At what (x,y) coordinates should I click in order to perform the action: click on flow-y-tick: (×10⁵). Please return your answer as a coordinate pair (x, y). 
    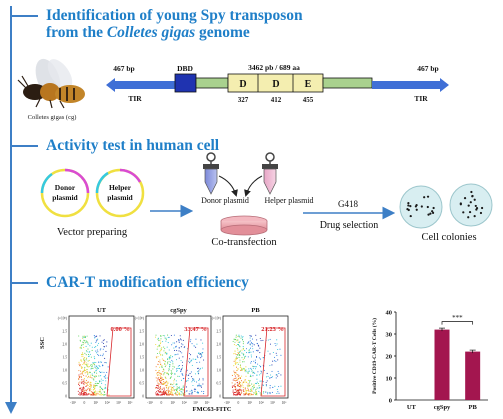
    Looking at the image, I should click on (63, 319).